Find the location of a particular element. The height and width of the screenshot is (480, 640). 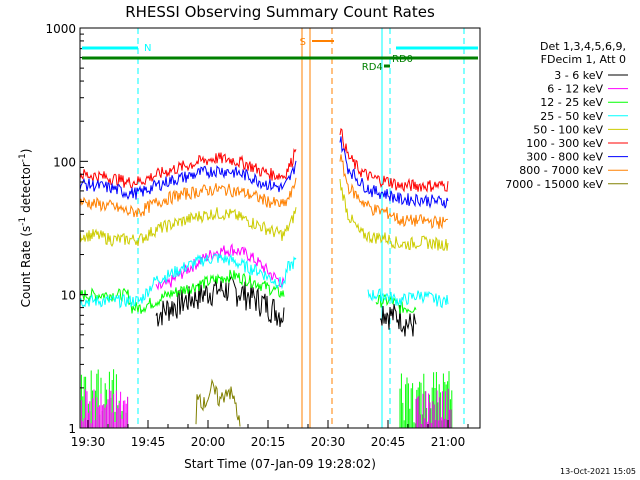

y-tick-label: 1000 is located at coordinates (60, 29).